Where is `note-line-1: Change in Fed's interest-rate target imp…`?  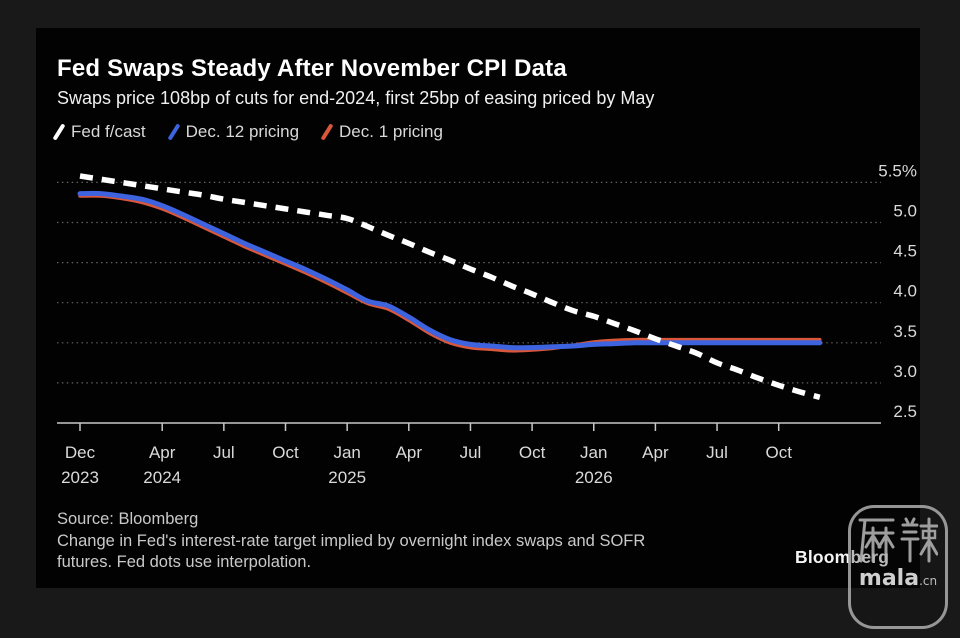 note-line-1: Change in Fed's interest-rate target imp… is located at coordinates (351, 540).